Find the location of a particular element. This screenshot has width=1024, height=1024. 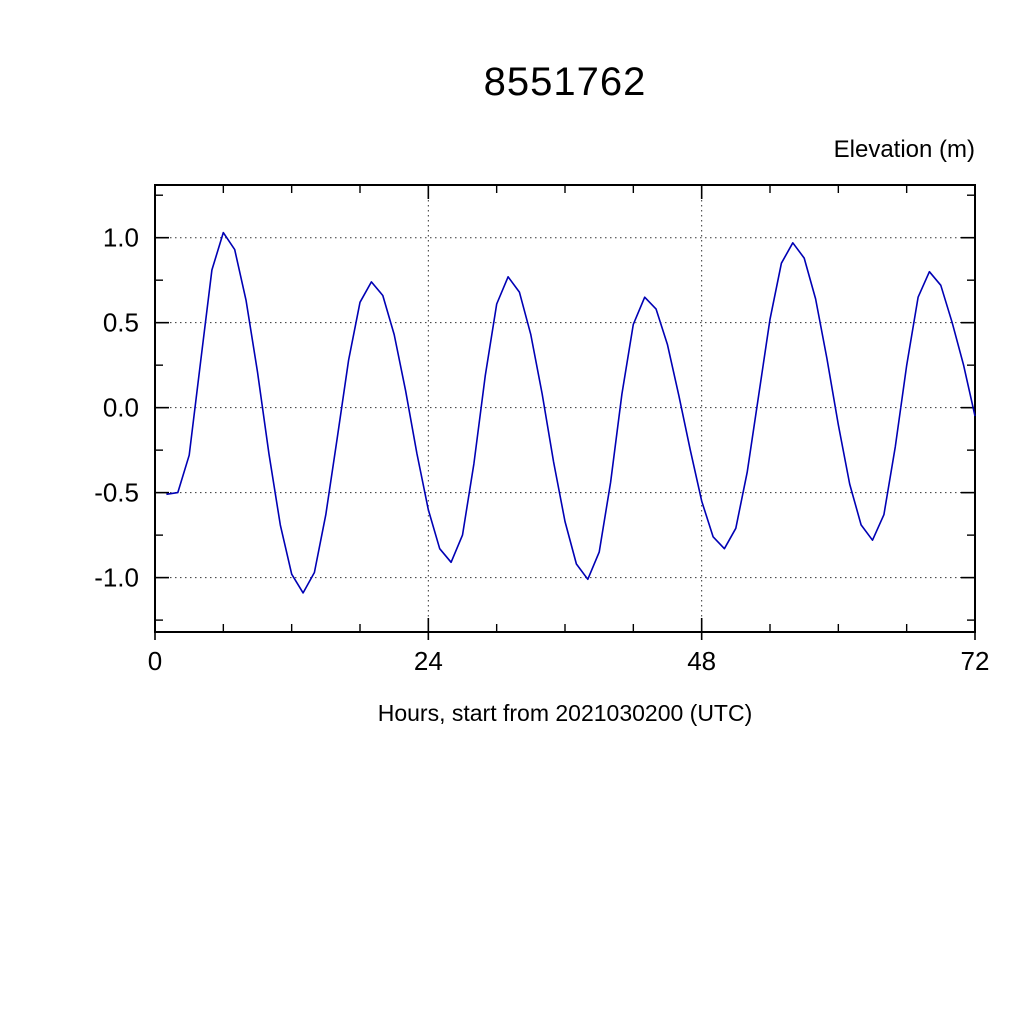

y-tick-label: 1.0 is located at coordinates (121, 238).